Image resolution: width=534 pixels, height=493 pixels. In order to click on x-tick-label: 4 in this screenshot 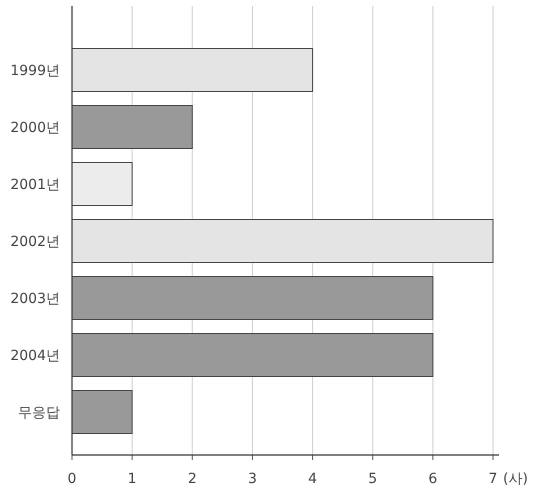, I will do `click(313, 479)`.